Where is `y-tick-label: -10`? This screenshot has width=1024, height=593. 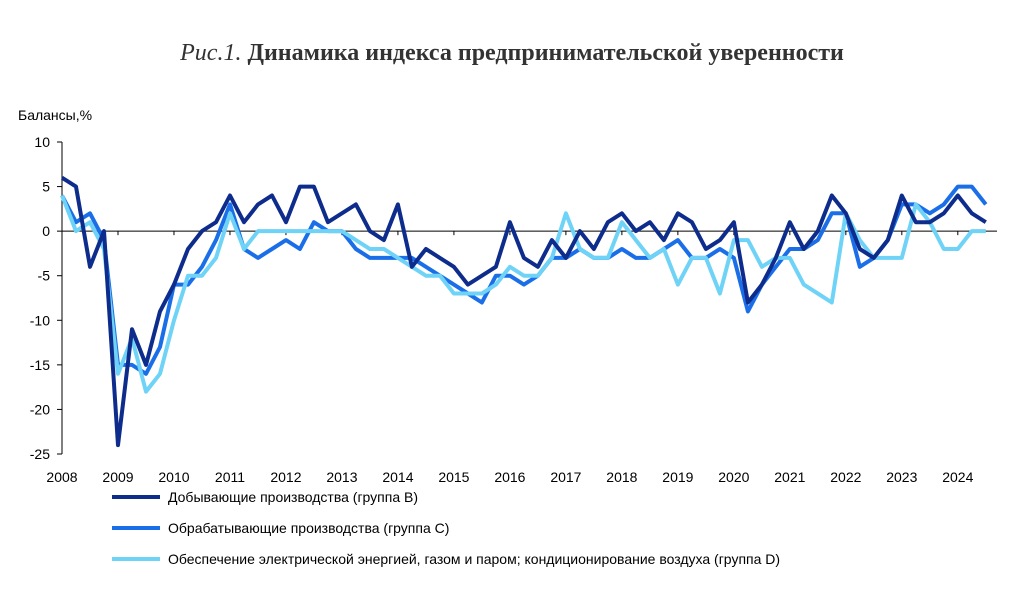
y-tick-label: -10 is located at coordinates (40, 320).